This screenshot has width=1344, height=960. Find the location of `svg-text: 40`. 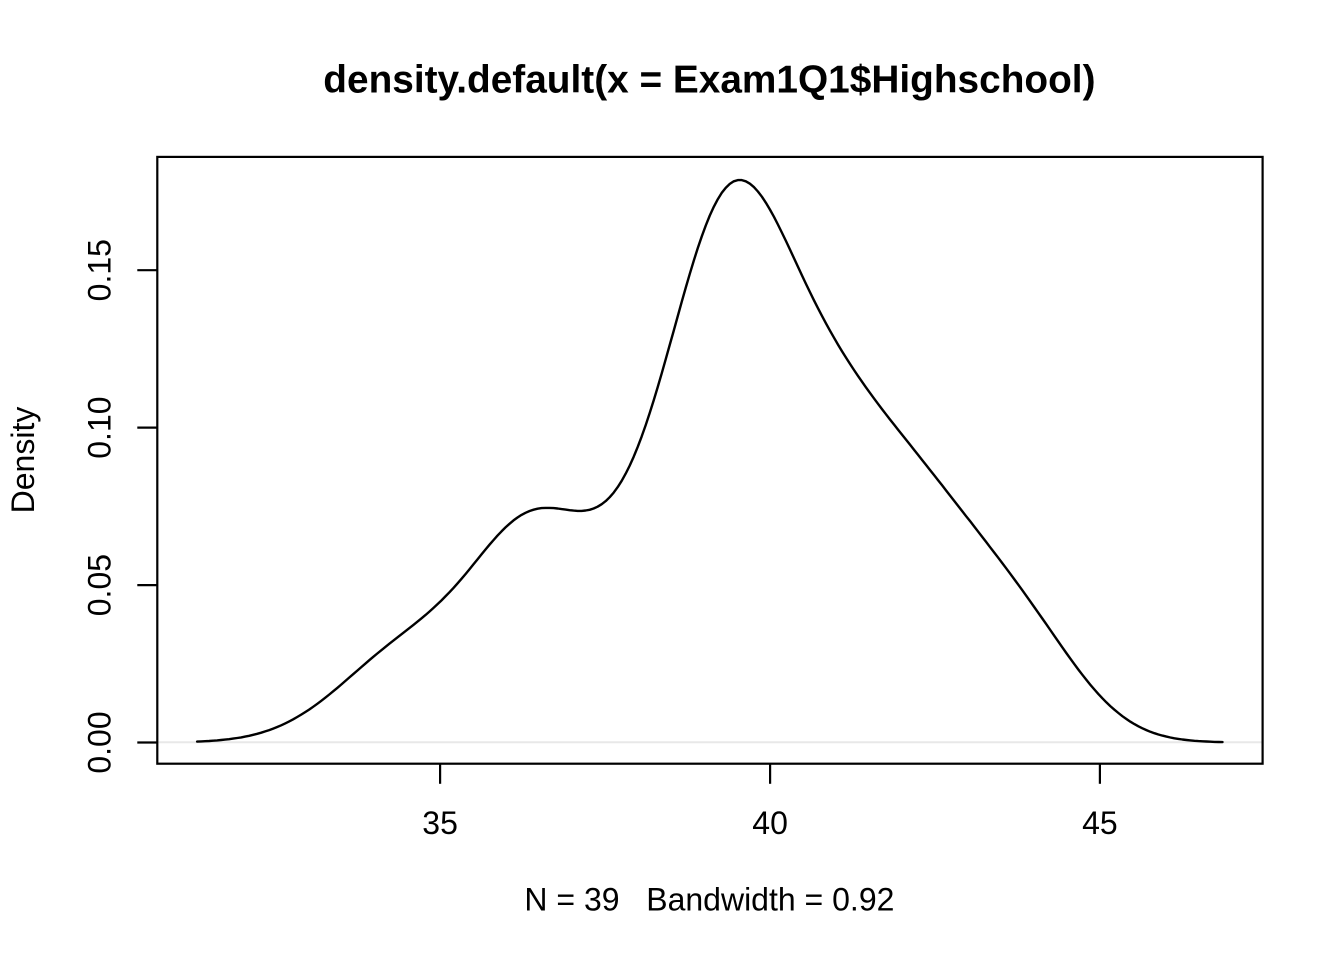

svg-text: 40 is located at coordinates (770, 823).